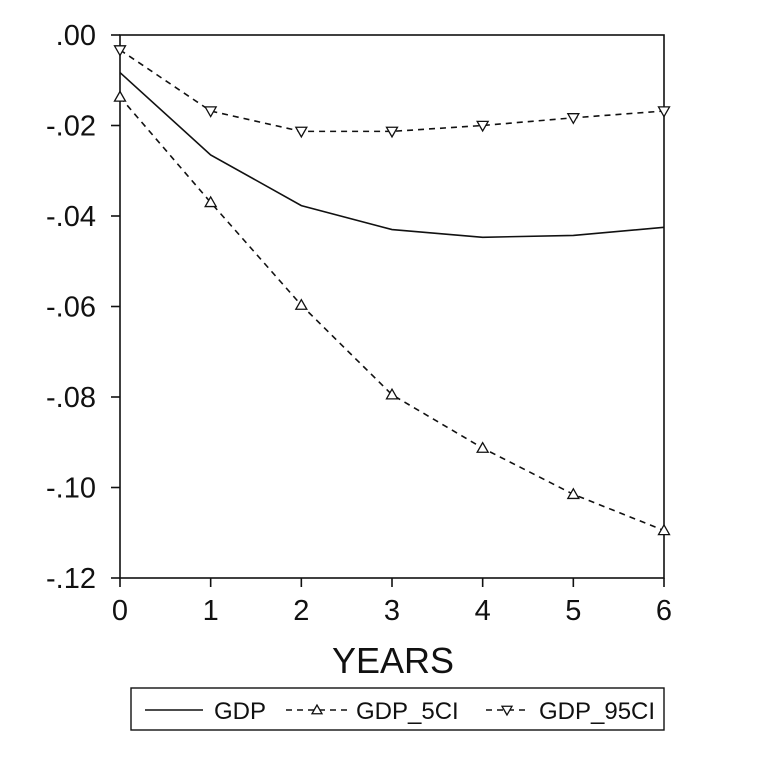 This screenshot has width=770, height=761. What do you see at coordinates (597, 711) in the screenshot?
I see `legend-label: GDP_95CI` at bounding box center [597, 711].